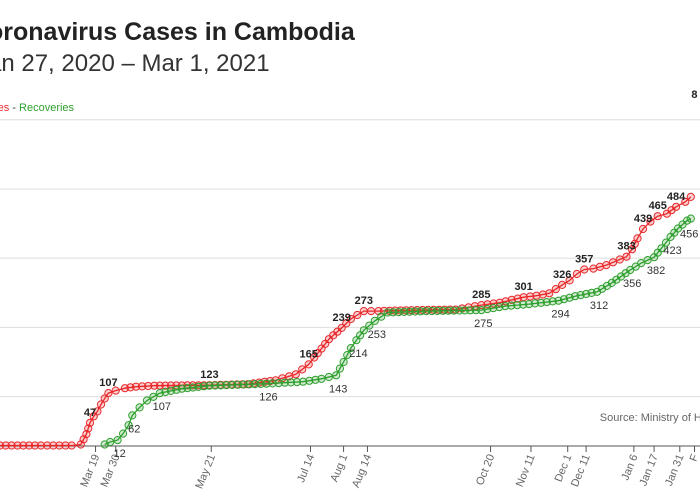  I want to click on x-tick-label-11: Jan 17, so click(648, 470).